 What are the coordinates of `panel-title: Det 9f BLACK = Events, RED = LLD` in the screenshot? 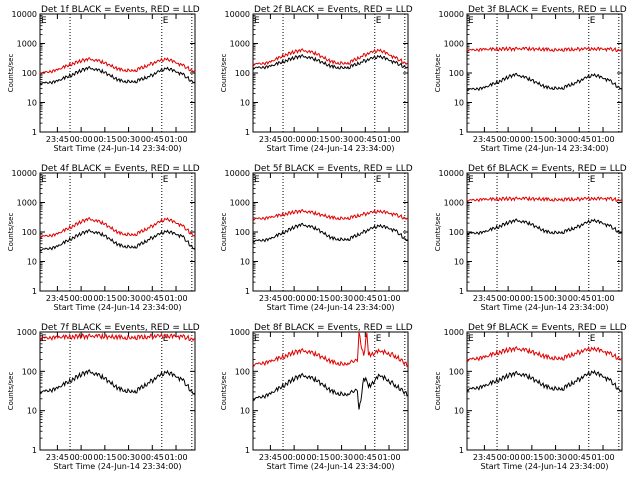 It's located at (547, 328).